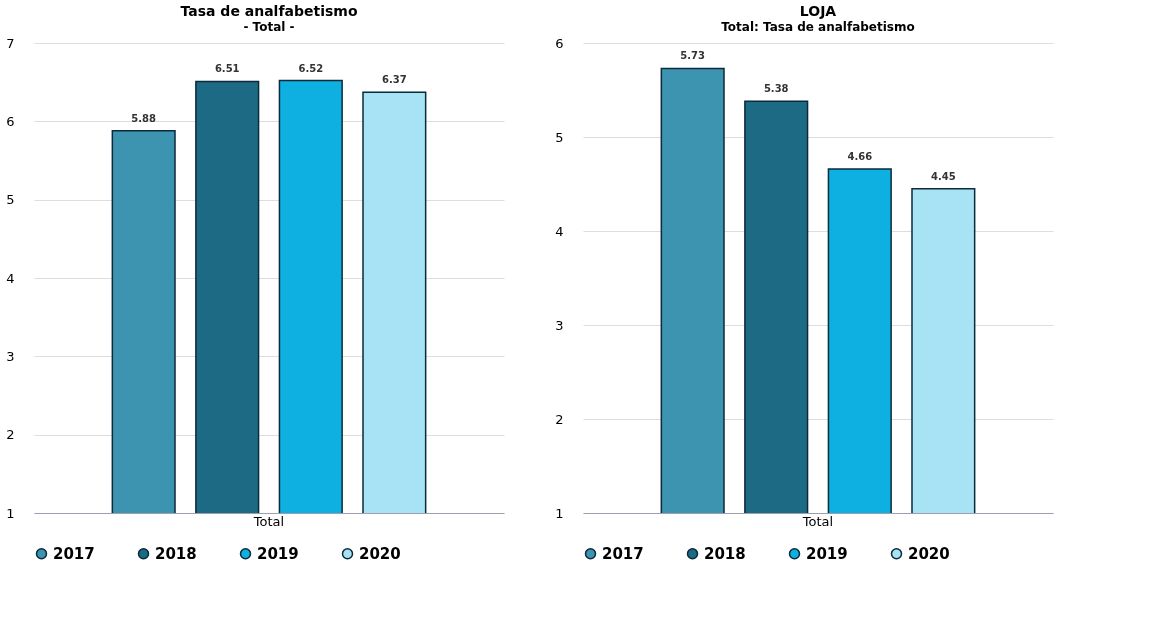 The height and width of the screenshot is (639, 1168). I want to click on chart-subtitle: Total: Tasa de analfabetismo, so click(818, 27).